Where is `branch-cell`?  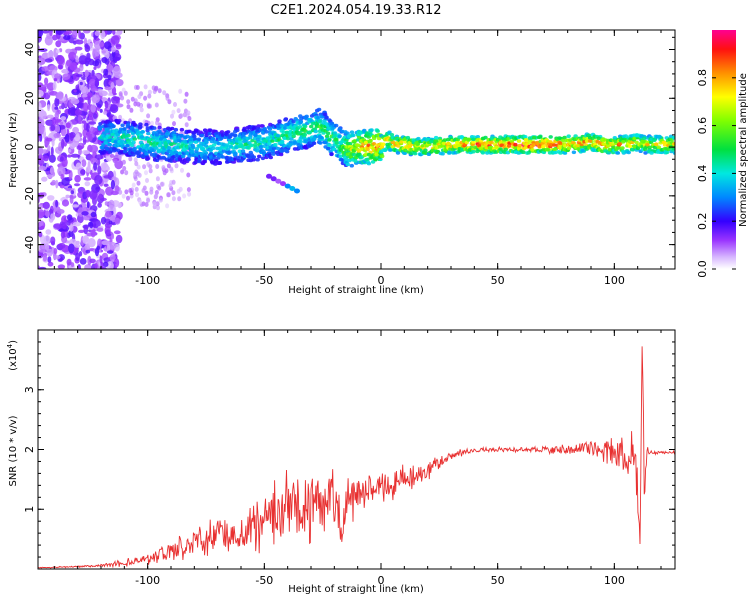
branch-cell is located at coordinates (273, 179).